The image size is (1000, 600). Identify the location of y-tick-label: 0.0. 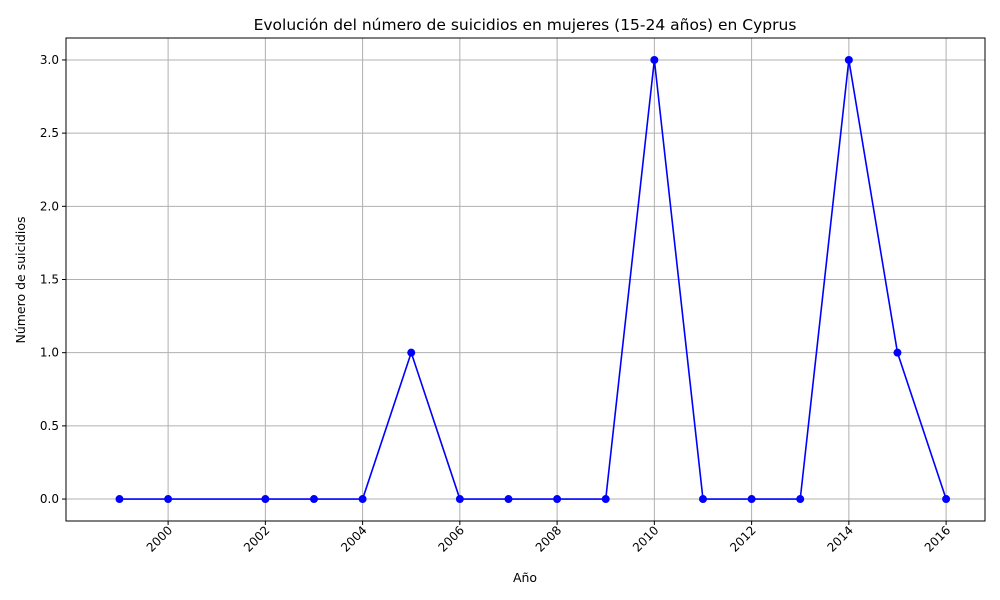
(49, 499).